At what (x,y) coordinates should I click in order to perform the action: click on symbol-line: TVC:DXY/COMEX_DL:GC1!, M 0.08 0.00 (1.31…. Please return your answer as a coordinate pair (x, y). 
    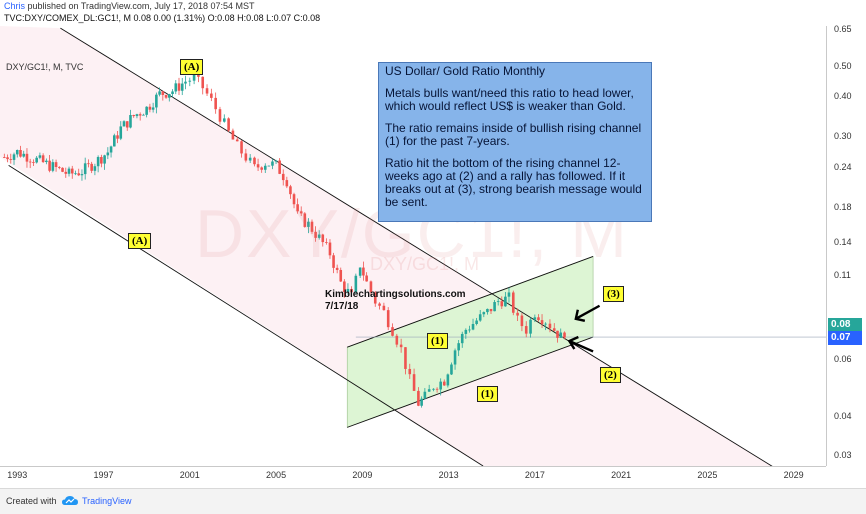
    Looking at the image, I should click on (162, 18).